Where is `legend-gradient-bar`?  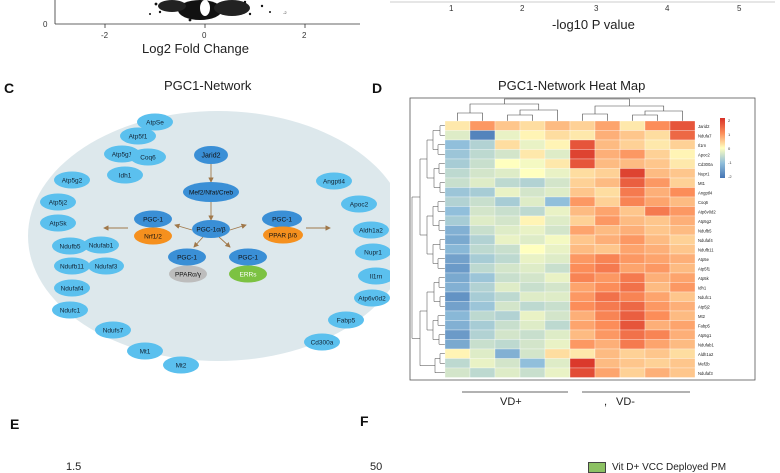
legend-gradient-bar is located at coordinates (722, 148).